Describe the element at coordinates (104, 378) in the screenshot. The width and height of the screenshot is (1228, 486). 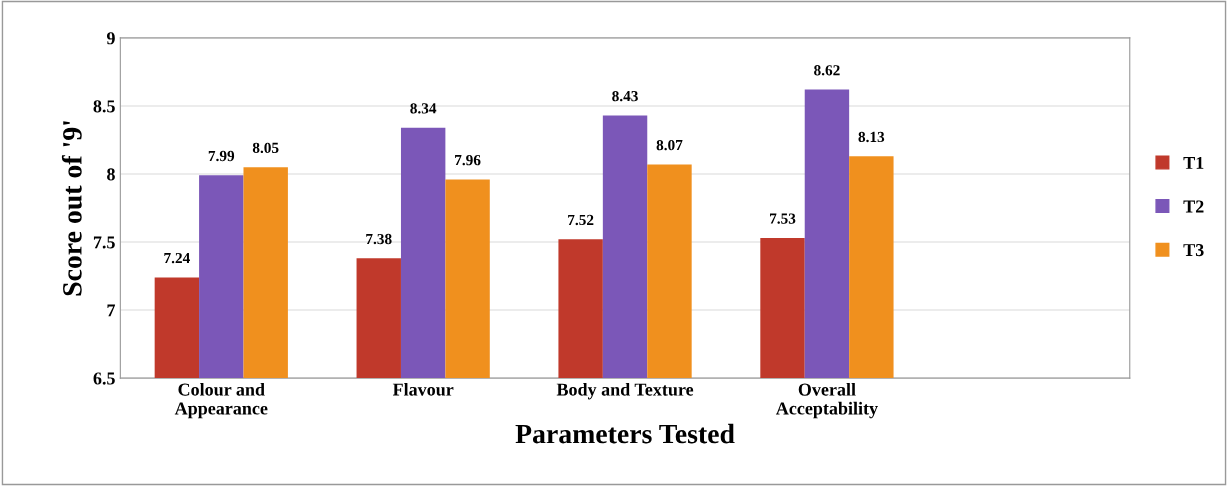
I see `y-tick-label: 6.5` at that location.